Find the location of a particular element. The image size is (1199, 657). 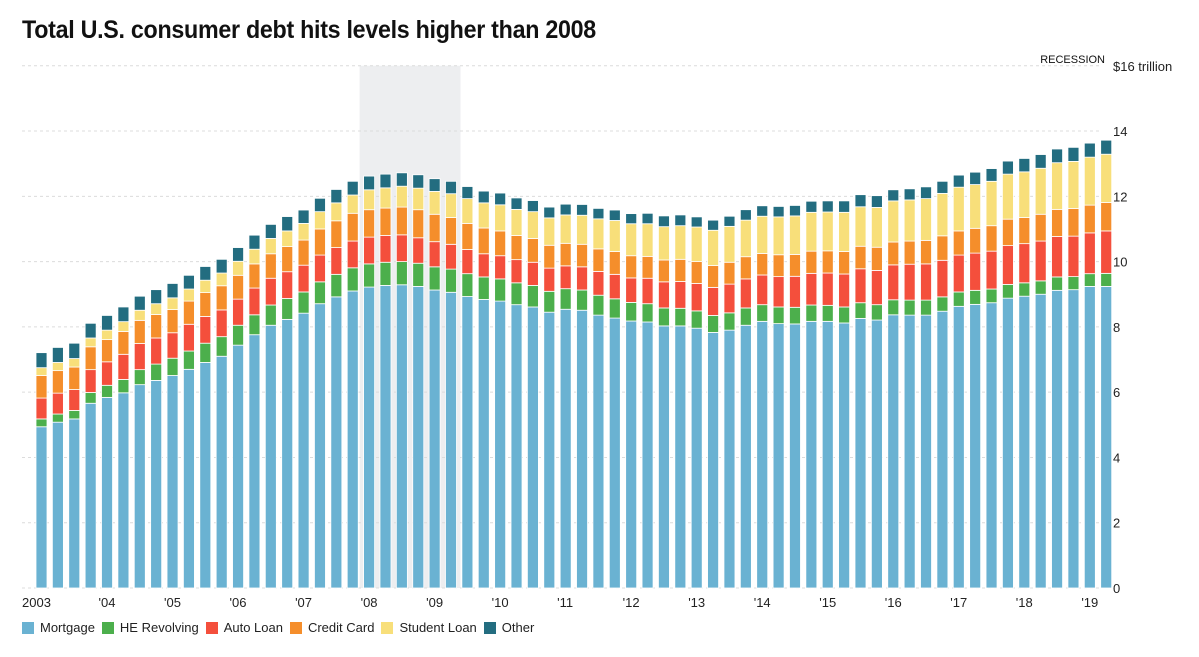

bar-stack-2010Q1 is located at coordinates (500, 390).